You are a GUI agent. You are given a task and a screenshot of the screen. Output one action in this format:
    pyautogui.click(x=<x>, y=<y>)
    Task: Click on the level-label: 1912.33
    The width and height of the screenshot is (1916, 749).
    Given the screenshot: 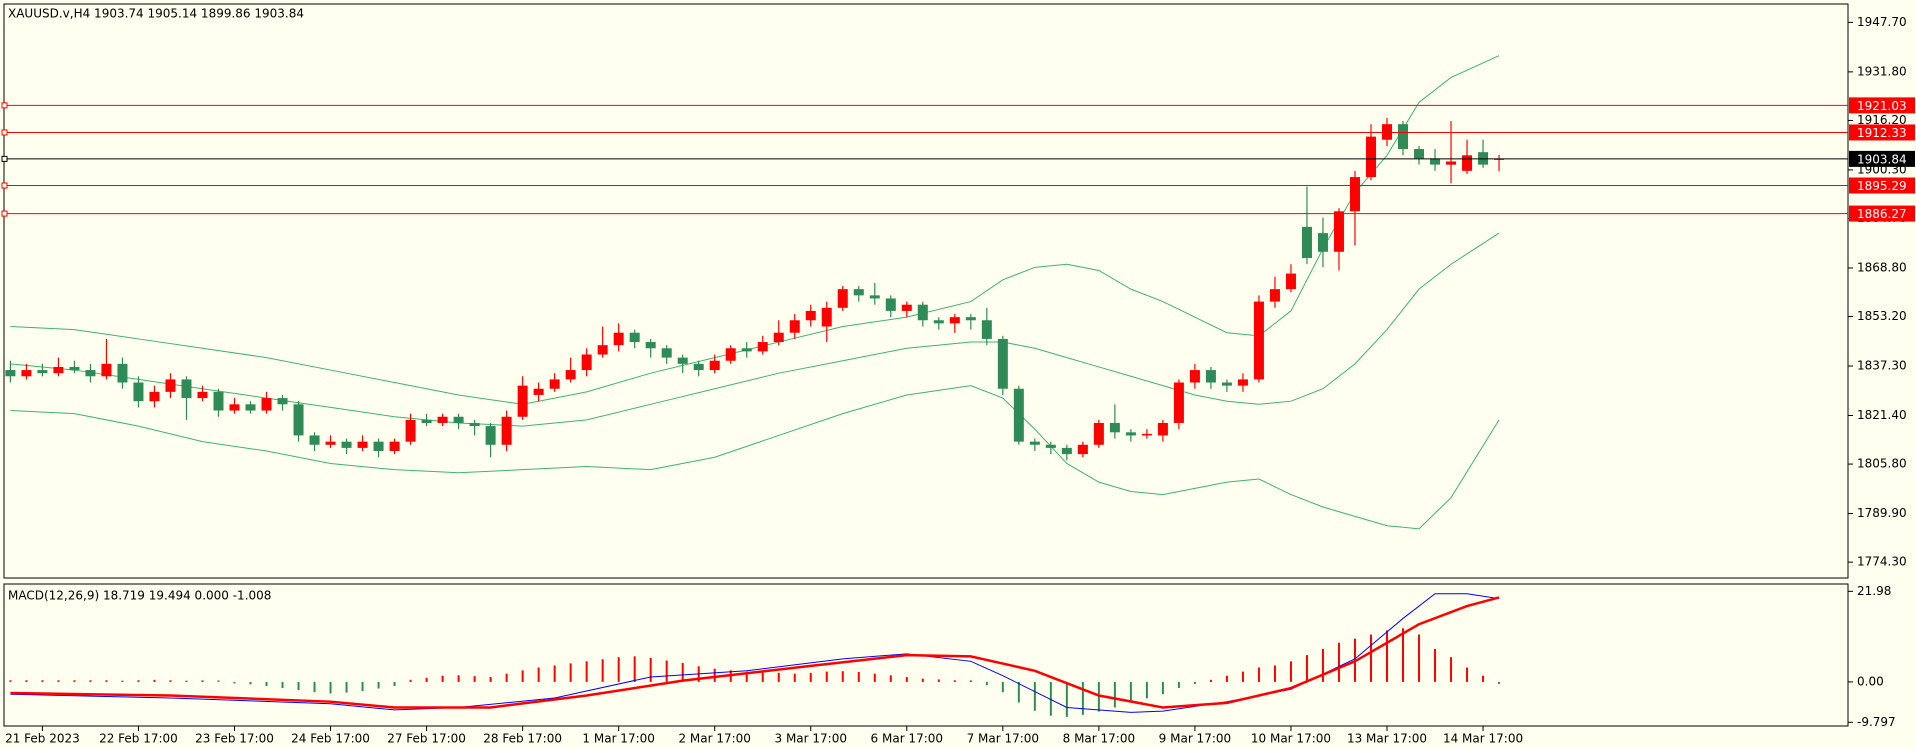 What is the action you would take?
    pyautogui.click(x=1882, y=133)
    